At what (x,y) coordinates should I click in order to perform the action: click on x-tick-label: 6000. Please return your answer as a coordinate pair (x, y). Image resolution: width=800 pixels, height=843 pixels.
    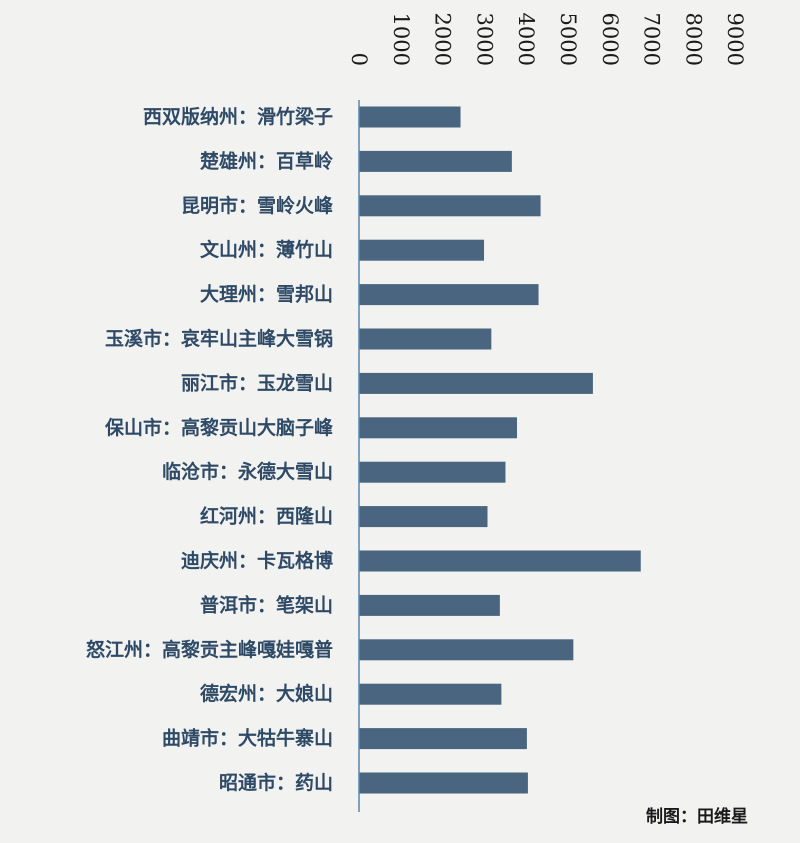
    Looking at the image, I should click on (610, 39).